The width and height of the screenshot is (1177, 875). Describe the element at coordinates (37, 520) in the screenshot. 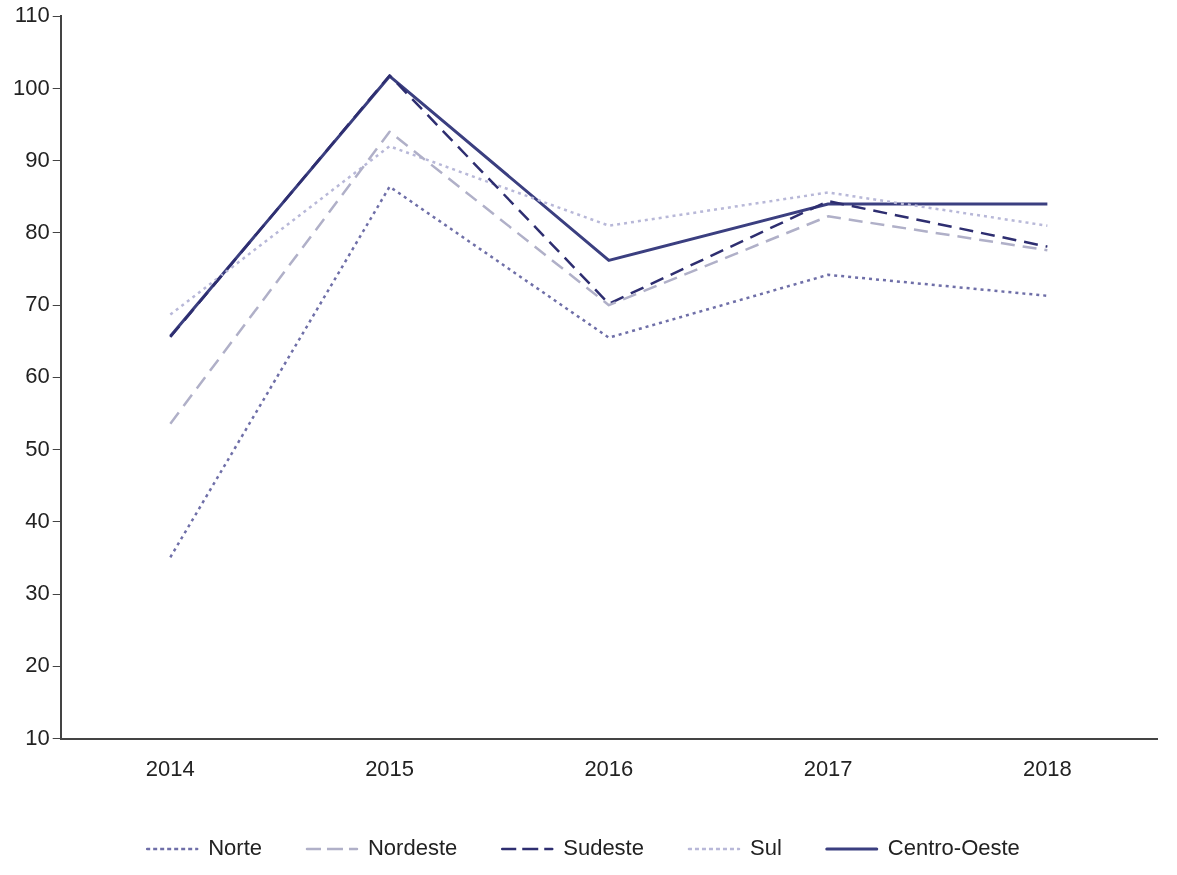

I see `y-tick-label: 40` at that location.